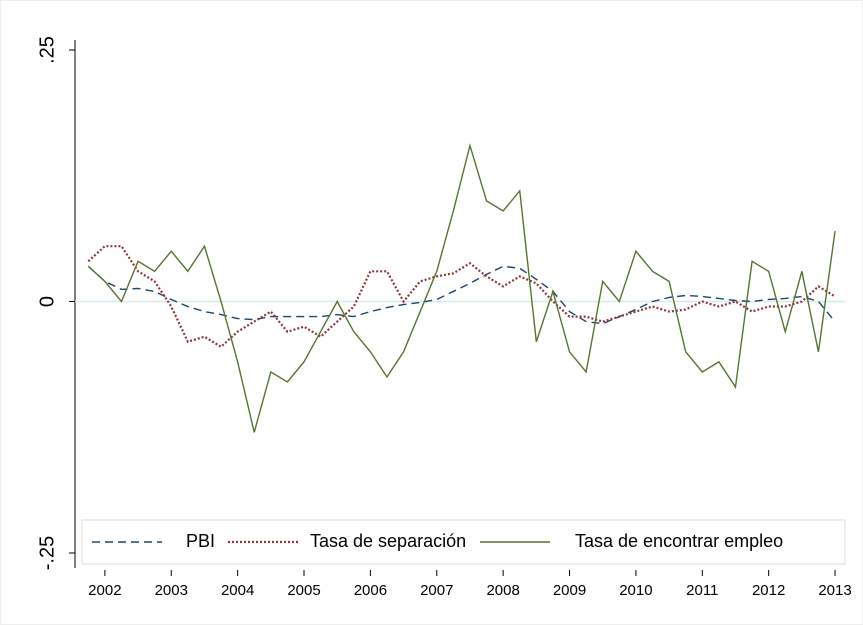  Describe the element at coordinates (200, 541) in the screenshot. I see `legend-label: PBI` at that location.